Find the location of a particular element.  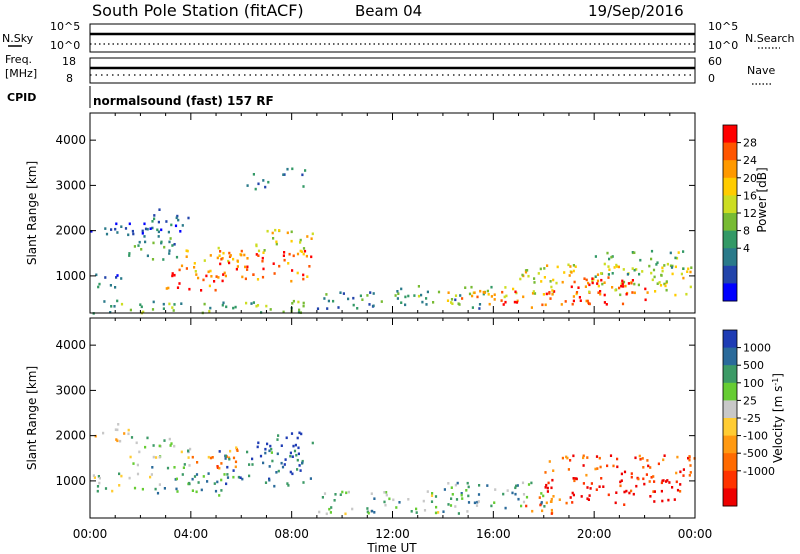

y-tick-label: 3000 is located at coordinates (70, 185).